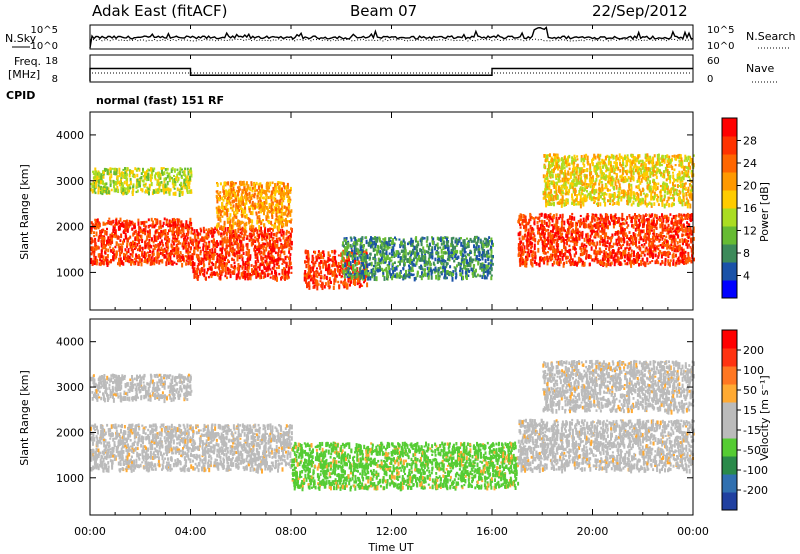  I want to click on nsearch-label: N.Search, so click(771, 36).